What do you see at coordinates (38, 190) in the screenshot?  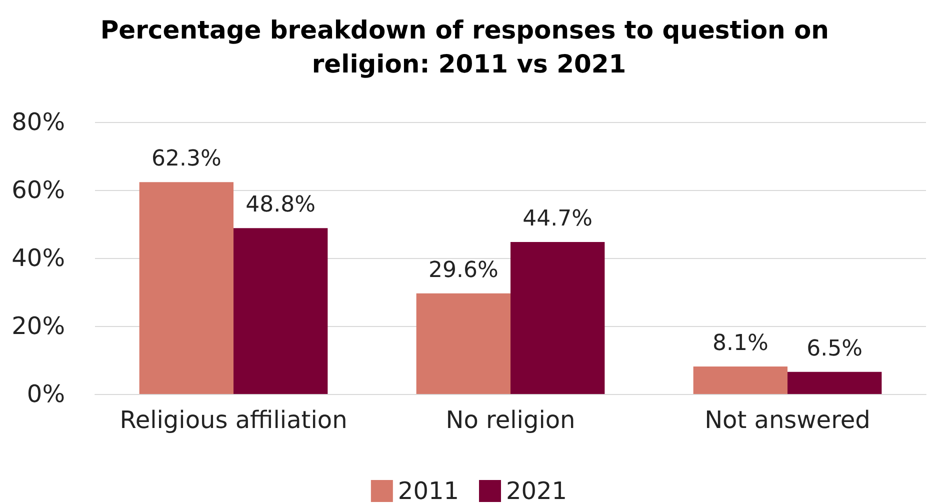 I see `y-tick-label: 60%` at bounding box center [38, 190].